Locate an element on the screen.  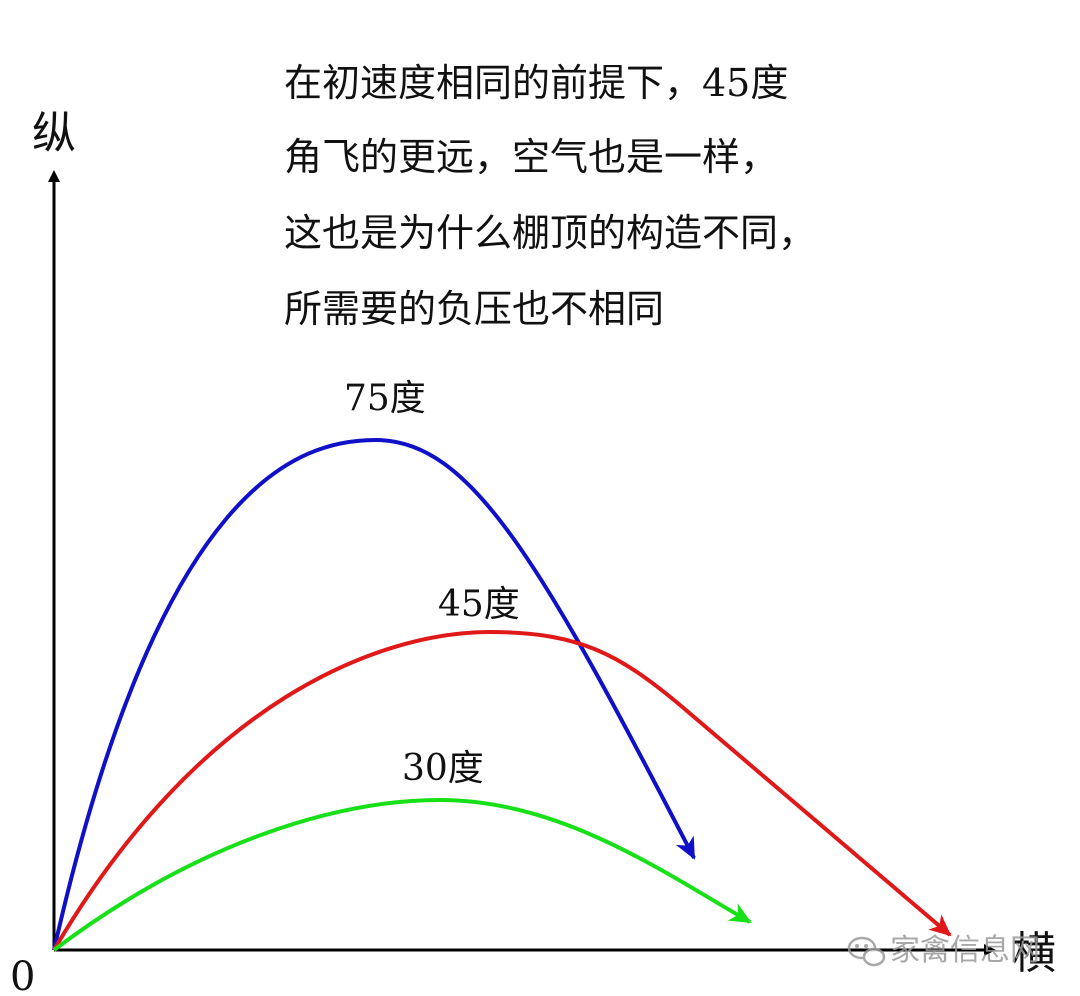
note-line: 这也是为什么棚顶的构造不同， is located at coordinates (550, 233).